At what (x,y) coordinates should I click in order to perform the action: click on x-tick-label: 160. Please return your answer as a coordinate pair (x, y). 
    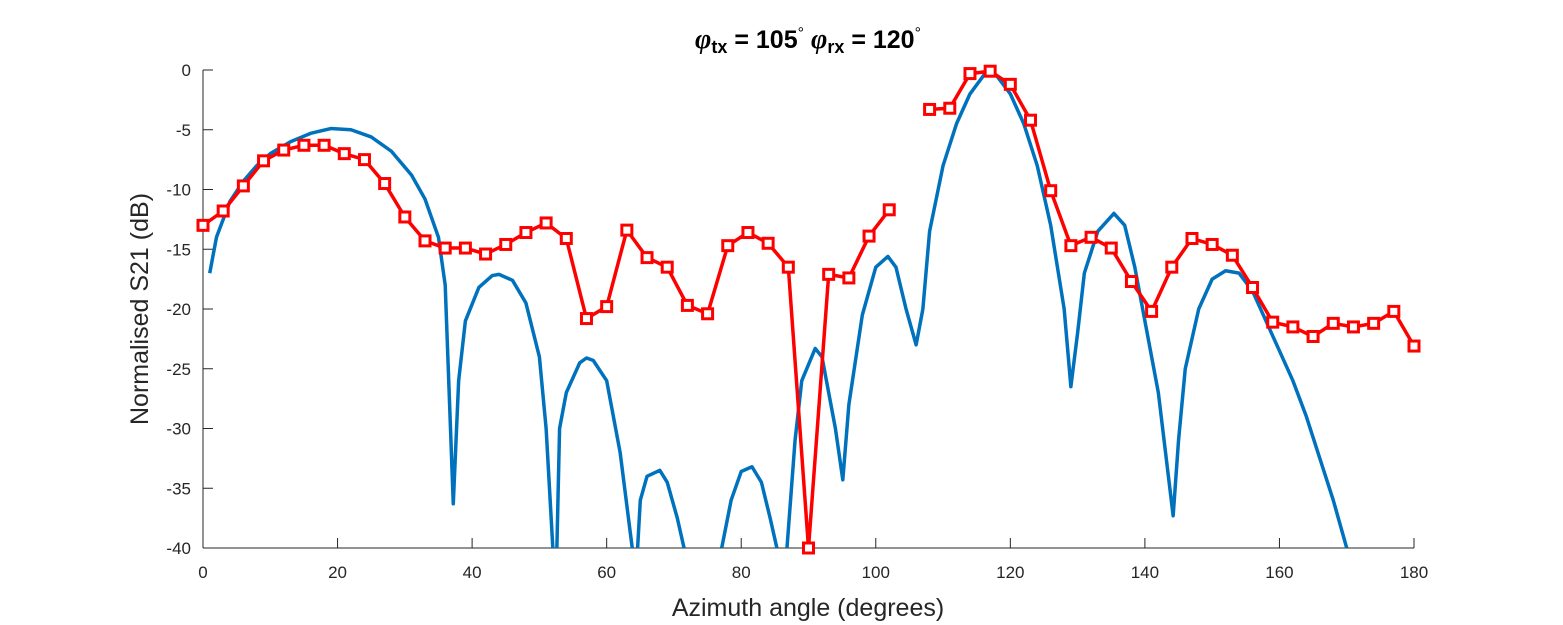
    Looking at the image, I should click on (1279, 572).